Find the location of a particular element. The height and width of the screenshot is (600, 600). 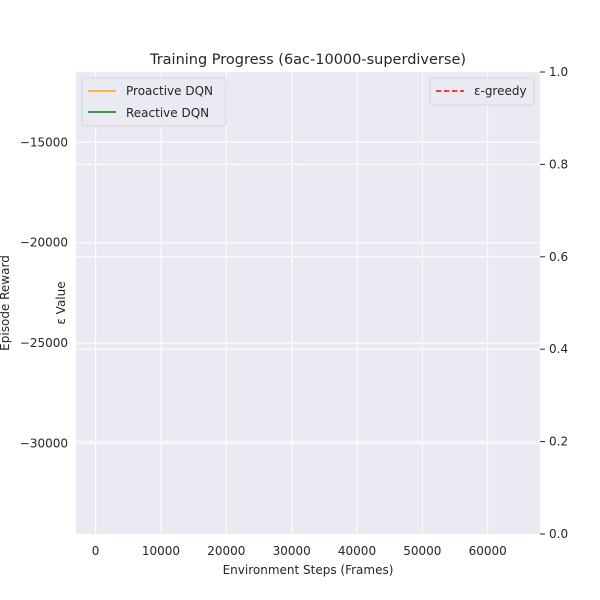

y-axis-label: Episode Reward is located at coordinates (6, 303).